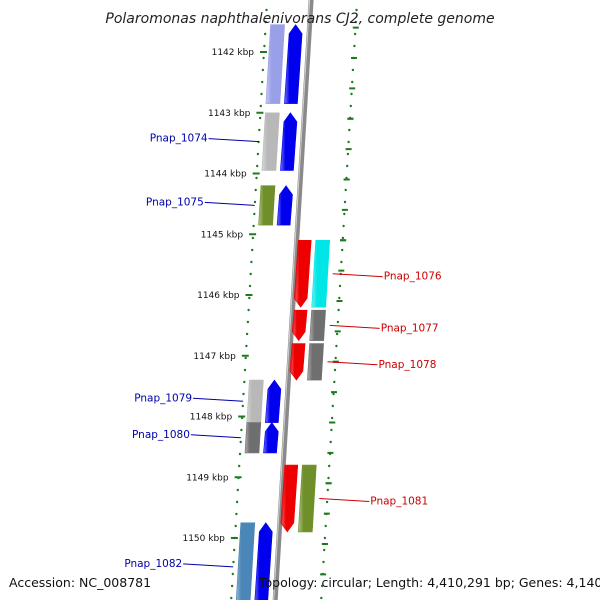 This screenshot has height=600, width=600. I want to click on tick-label: 1145 kbp, so click(222, 235).